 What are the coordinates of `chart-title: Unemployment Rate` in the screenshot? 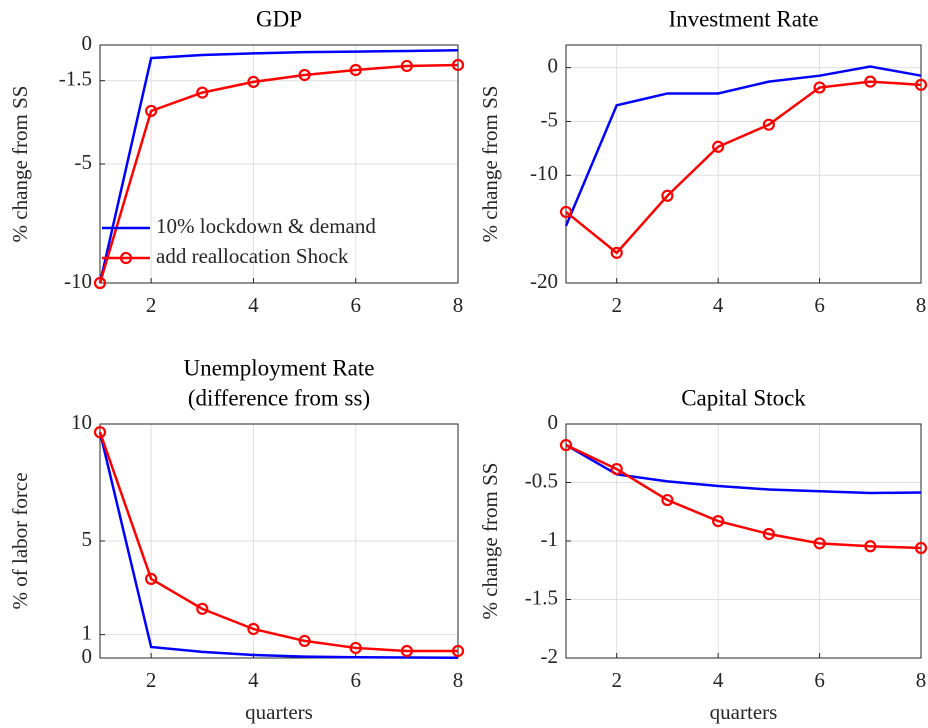 It's located at (279, 367).